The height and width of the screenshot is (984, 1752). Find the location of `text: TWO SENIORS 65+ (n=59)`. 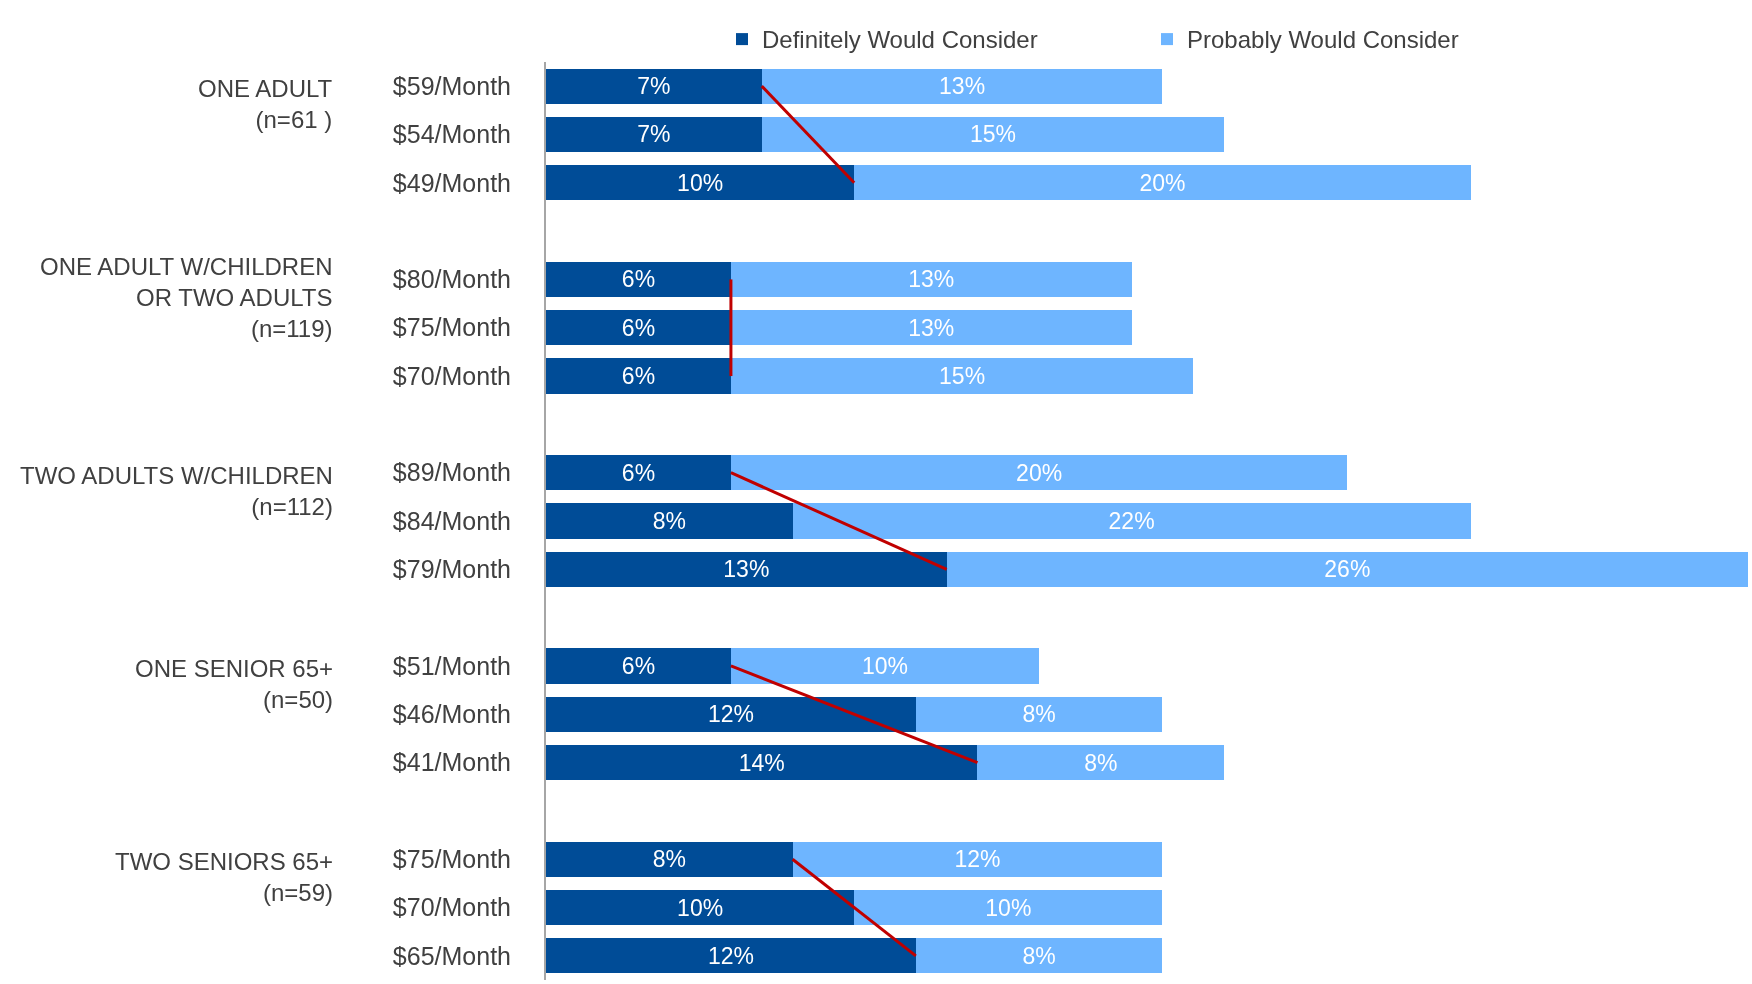

text: TWO SENIORS 65+ (n=59) is located at coordinates (224, 877).